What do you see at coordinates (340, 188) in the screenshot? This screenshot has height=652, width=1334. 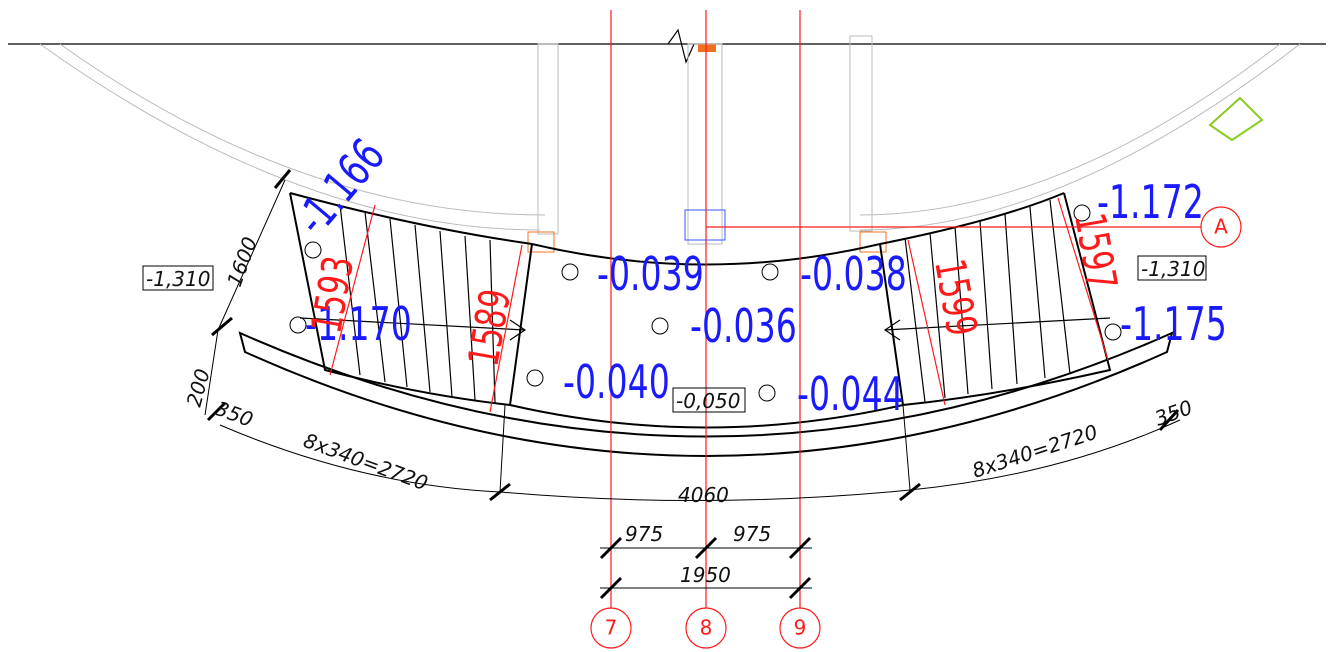 I see `elevation: -1.166` at bounding box center [340, 188].